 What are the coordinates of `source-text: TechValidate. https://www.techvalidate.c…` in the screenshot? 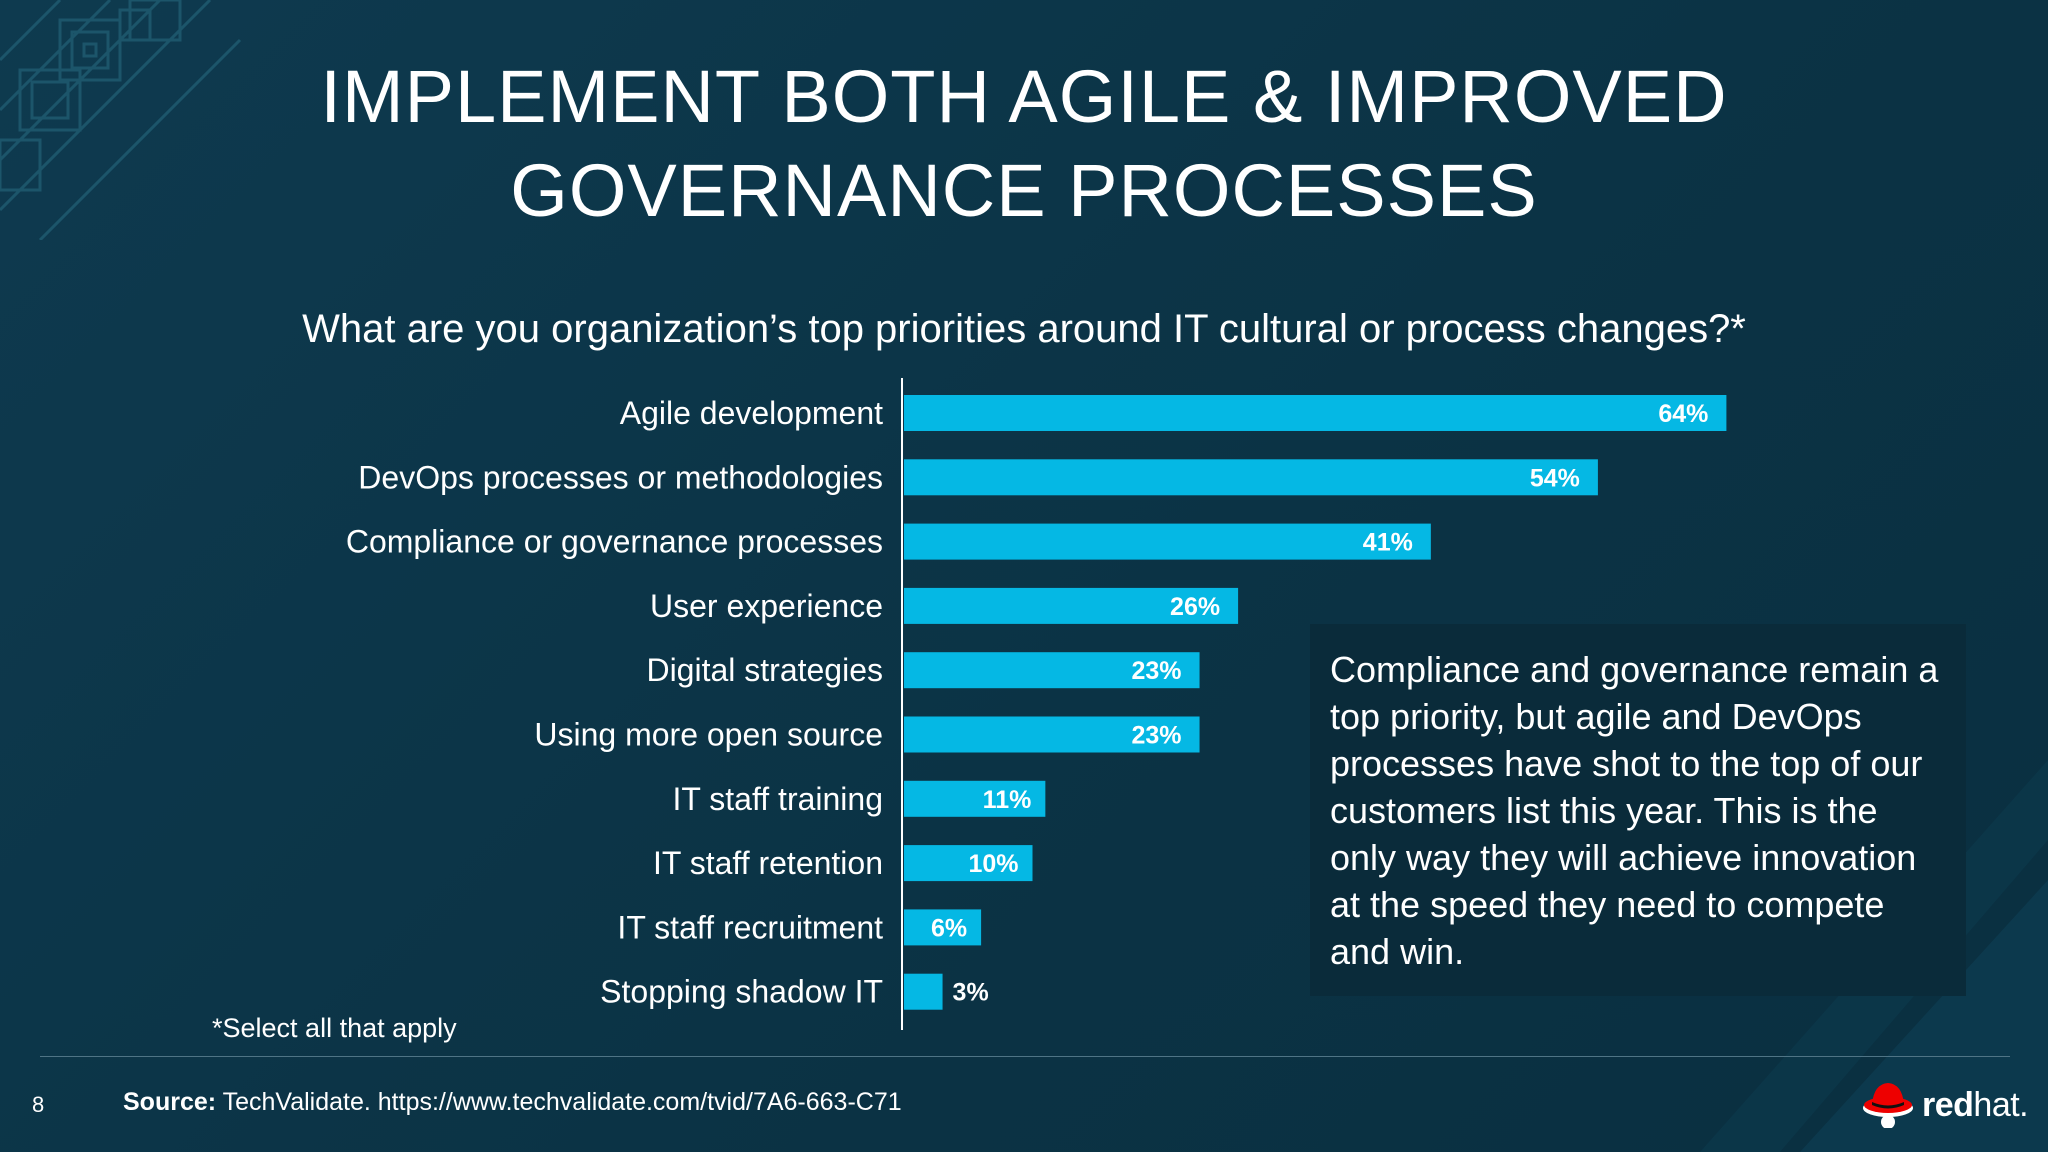 It's located at (562, 1102).